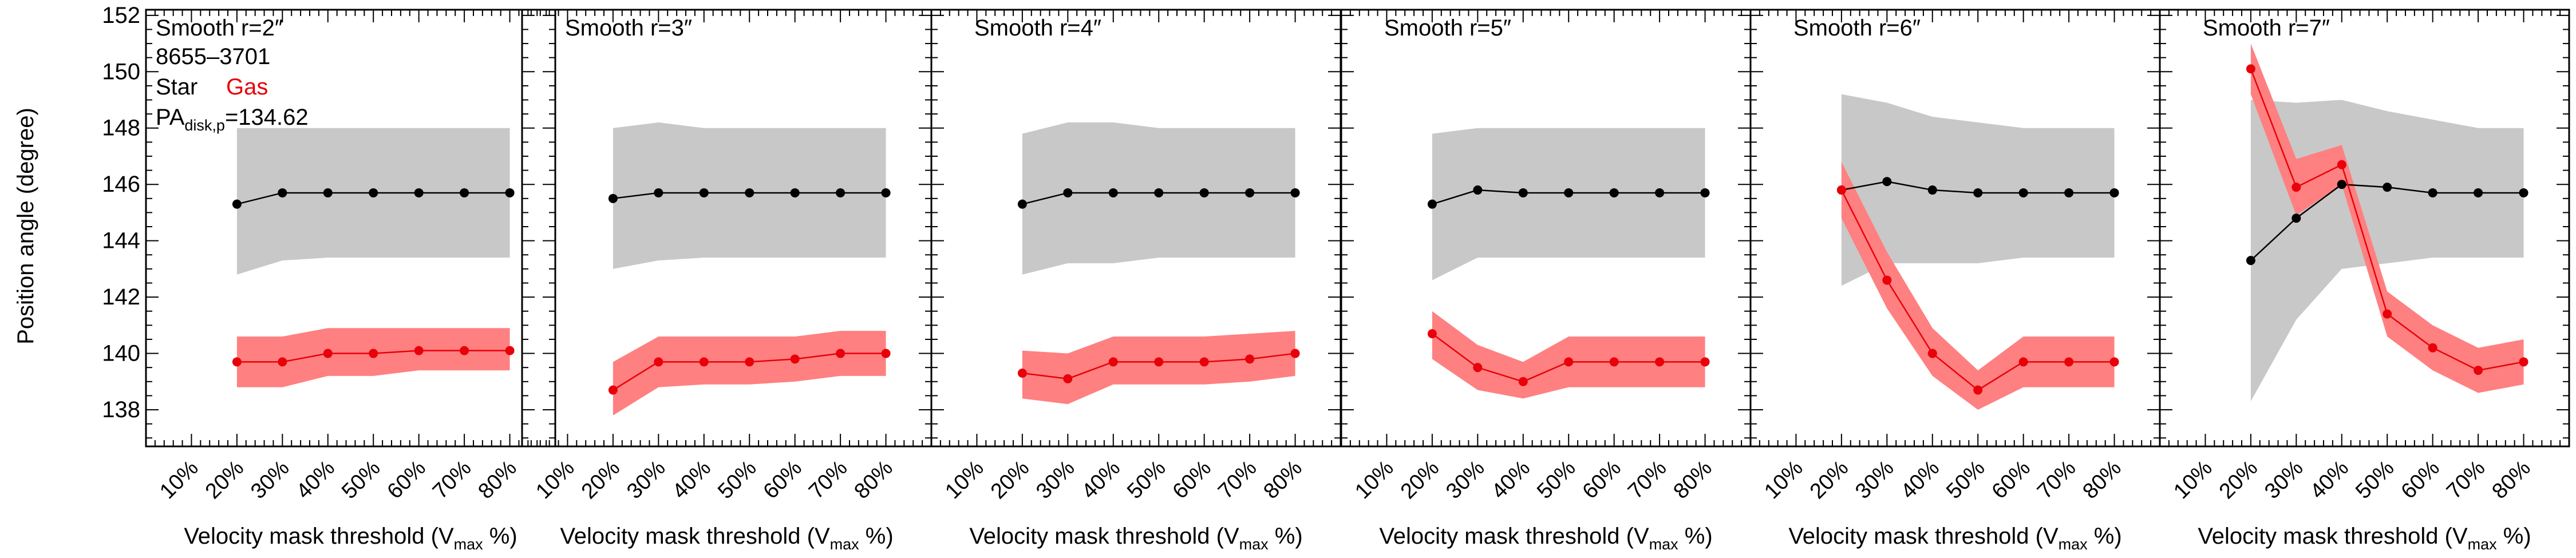  What do you see at coordinates (247, 87) in the screenshot?
I see `legend-gas-label: Gas` at bounding box center [247, 87].